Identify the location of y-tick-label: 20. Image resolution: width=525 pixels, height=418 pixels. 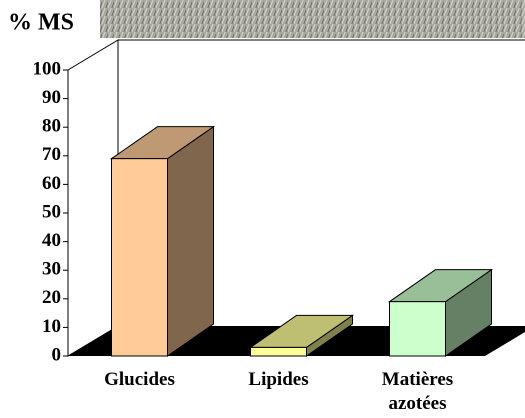
(51, 297).